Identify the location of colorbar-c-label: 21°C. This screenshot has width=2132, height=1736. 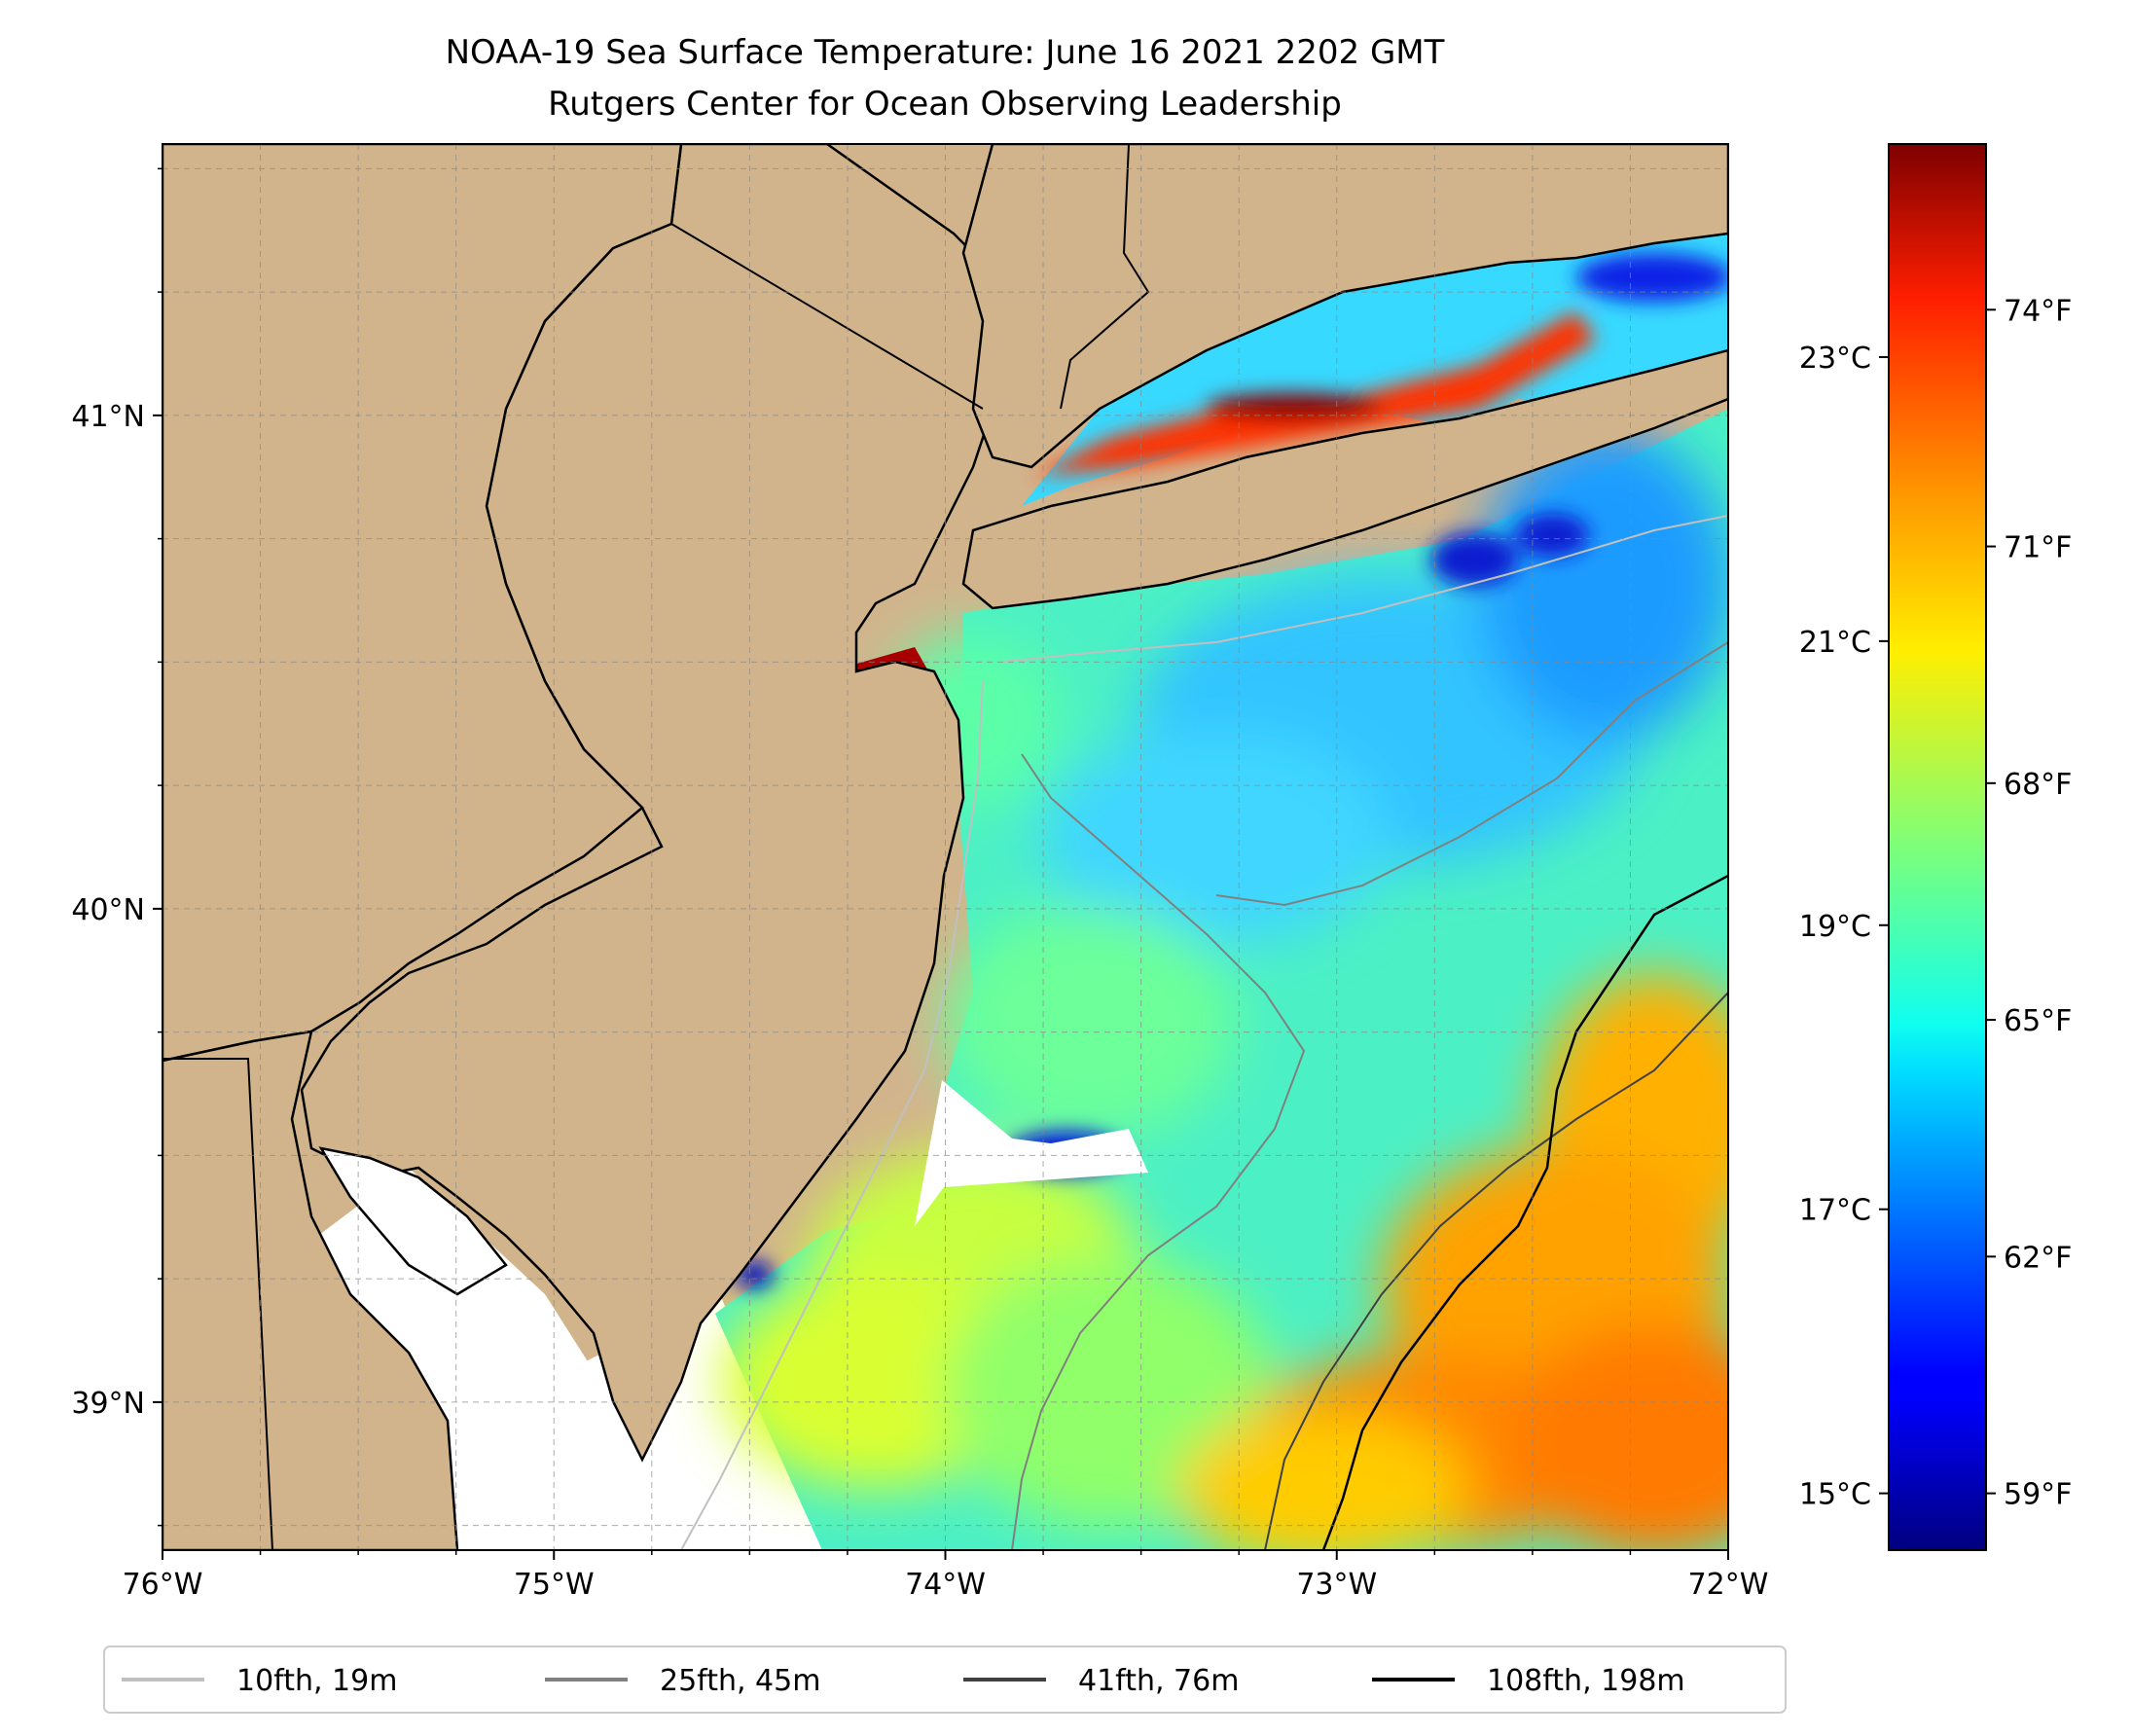
(1835, 643).